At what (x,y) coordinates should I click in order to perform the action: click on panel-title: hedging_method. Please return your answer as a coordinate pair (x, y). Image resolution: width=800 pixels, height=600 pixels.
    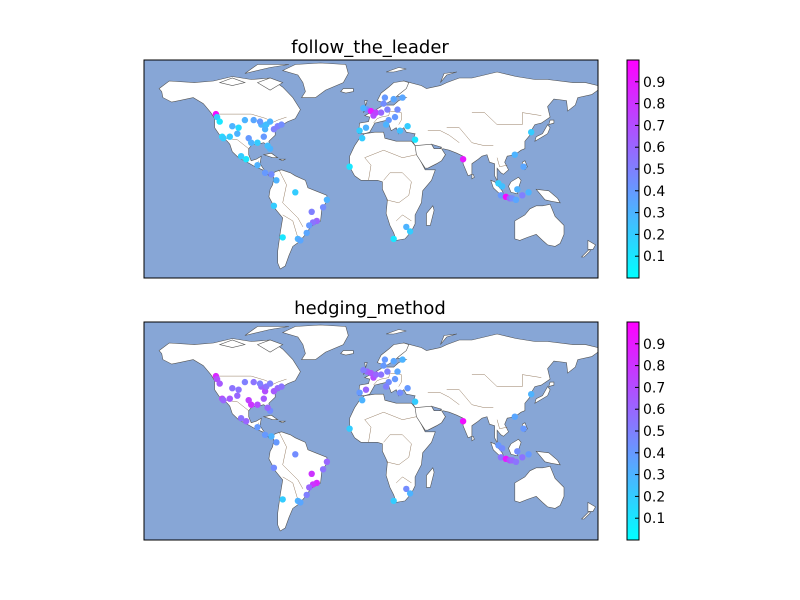
    Looking at the image, I should click on (370, 308).